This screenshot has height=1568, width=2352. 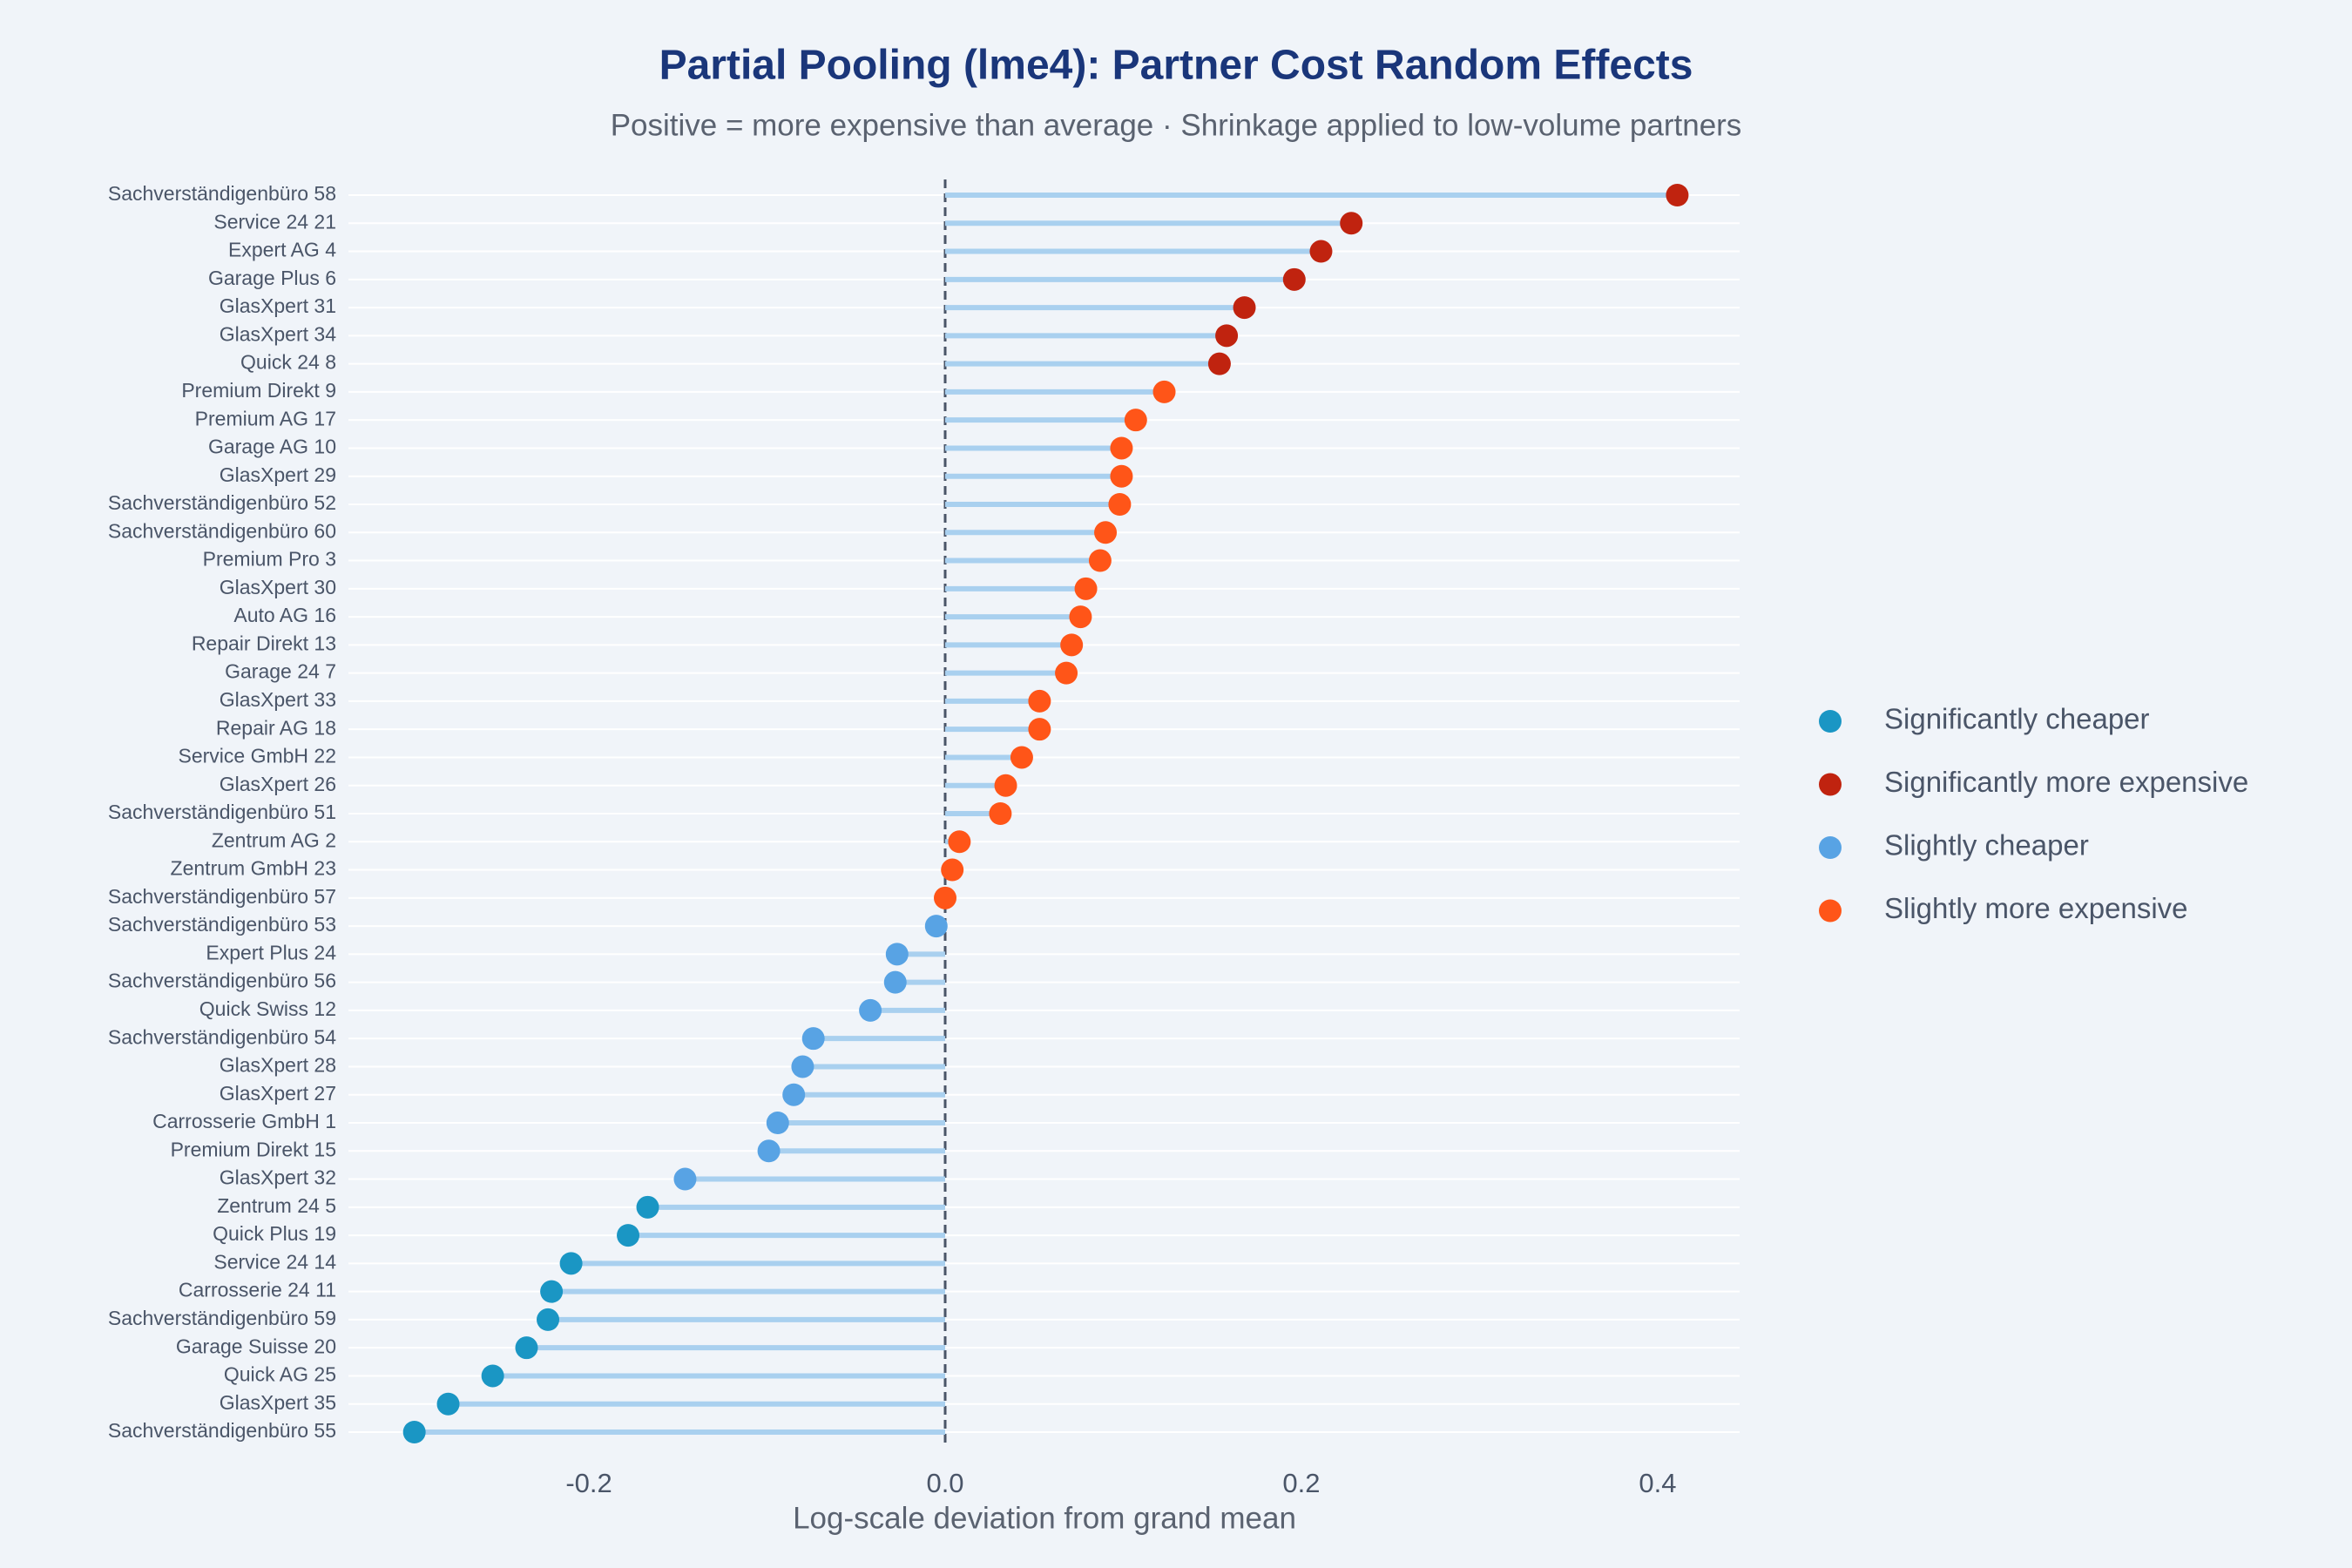 What do you see at coordinates (257, 1290) in the screenshot?
I see `y-tick-label: Carrosserie 24 11` at bounding box center [257, 1290].